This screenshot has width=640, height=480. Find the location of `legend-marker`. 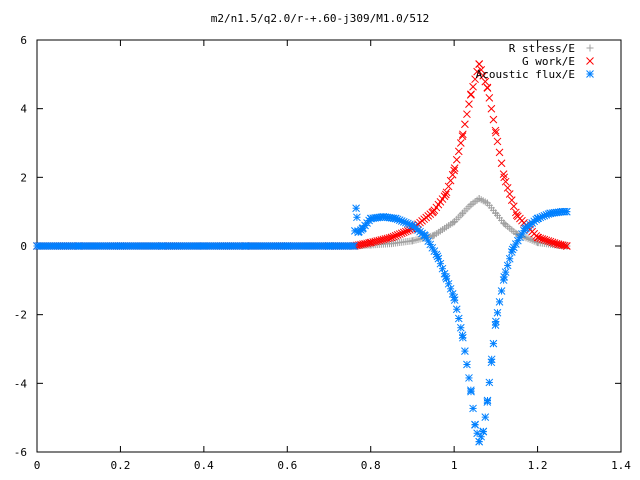

legend-marker is located at coordinates (590, 48).